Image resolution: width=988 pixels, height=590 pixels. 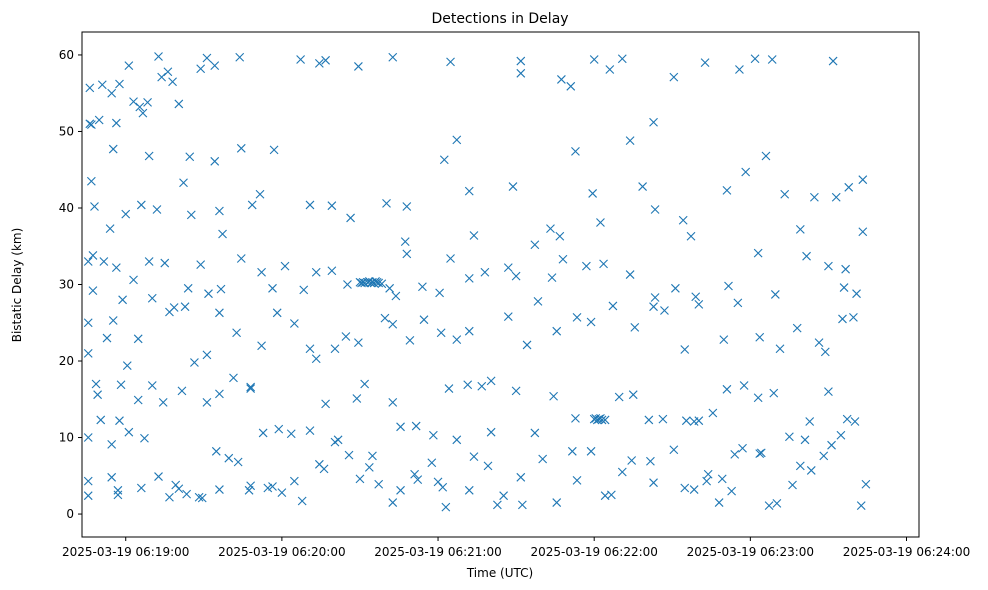 I want to click on y-axis-label: Bistatic Delay (km), so click(x=17, y=285).